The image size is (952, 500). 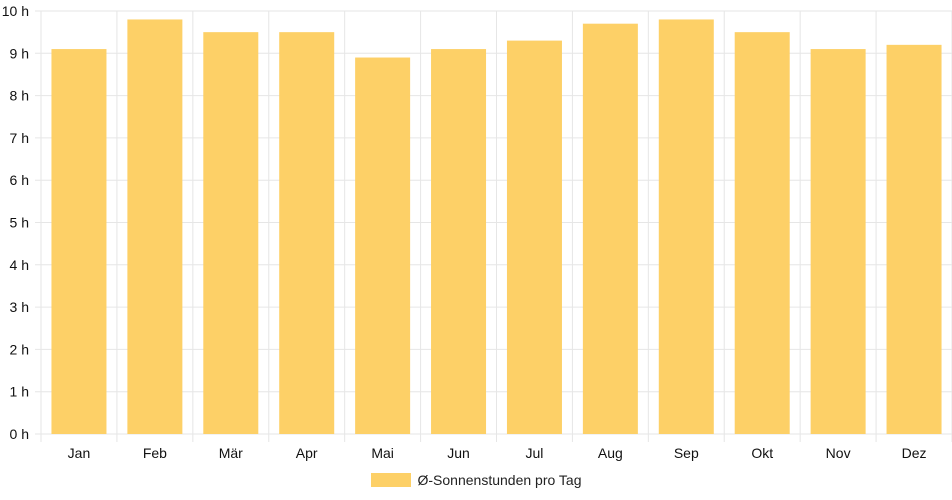 I want to click on bar-sep, so click(x=686, y=227).